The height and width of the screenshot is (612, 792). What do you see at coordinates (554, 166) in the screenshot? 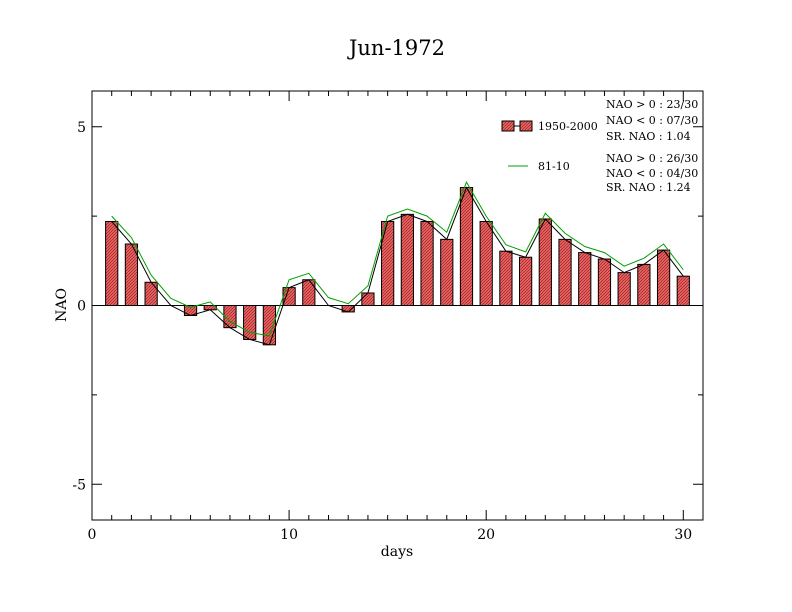
I see `legend-label-series-2: 81-10` at bounding box center [554, 166].